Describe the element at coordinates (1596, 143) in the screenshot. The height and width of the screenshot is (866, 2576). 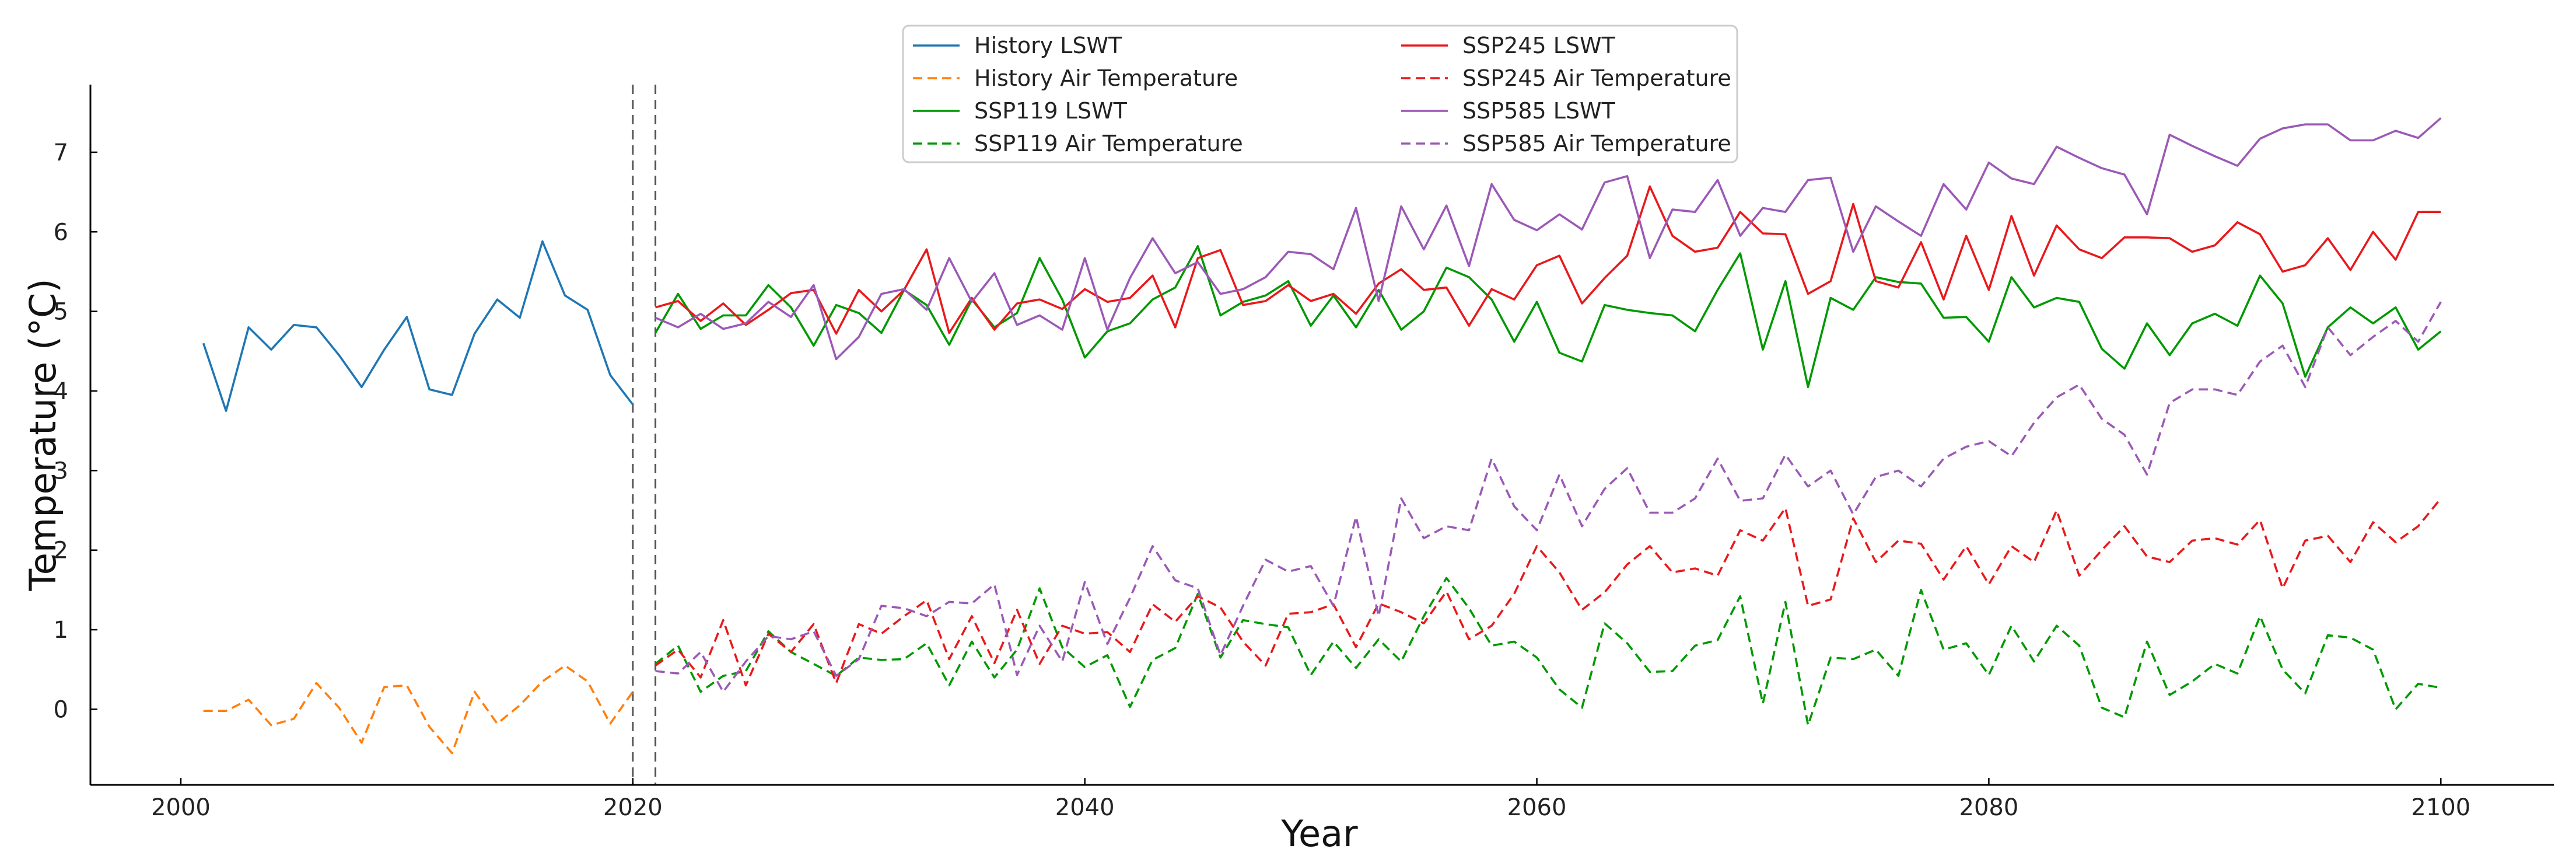
I see `legend-label-ssp585-air-temperature: SSP585 Air Temperature` at that location.